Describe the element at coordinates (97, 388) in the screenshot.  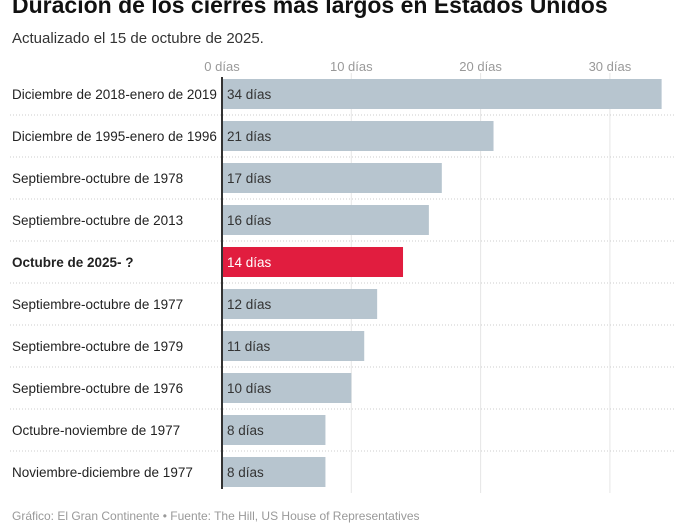
I see `category-label: Septiembre-octubre de 1976` at that location.